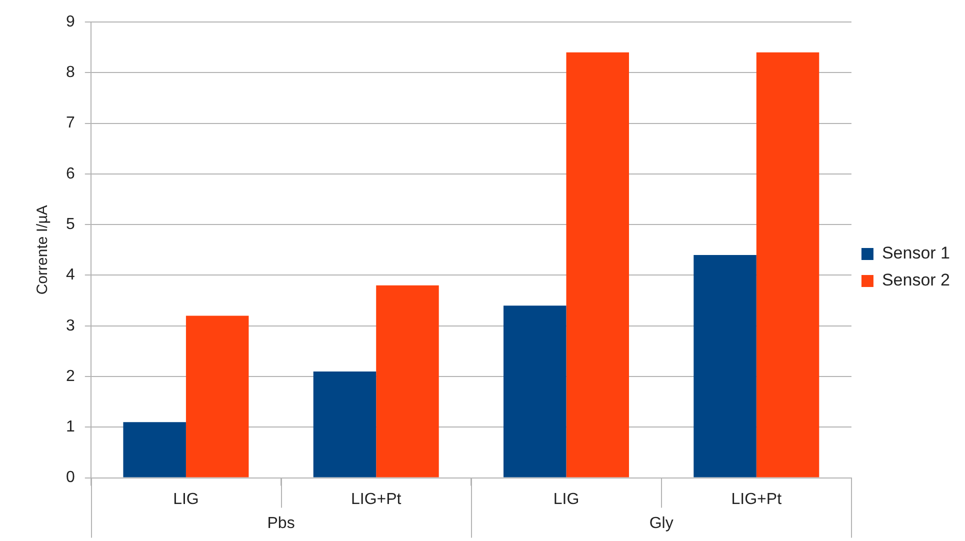  What do you see at coordinates (43, 250) in the screenshot?
I see `y-axis-title: Corrente I/µA` at bounding box center [43, 250].